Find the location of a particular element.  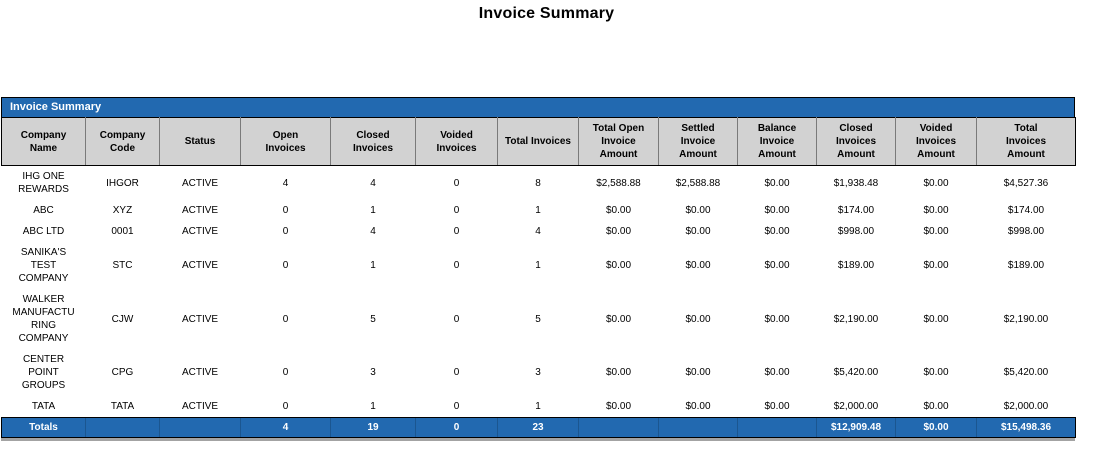

totals-cell: $0.00 is located at coordinates (936, 427).